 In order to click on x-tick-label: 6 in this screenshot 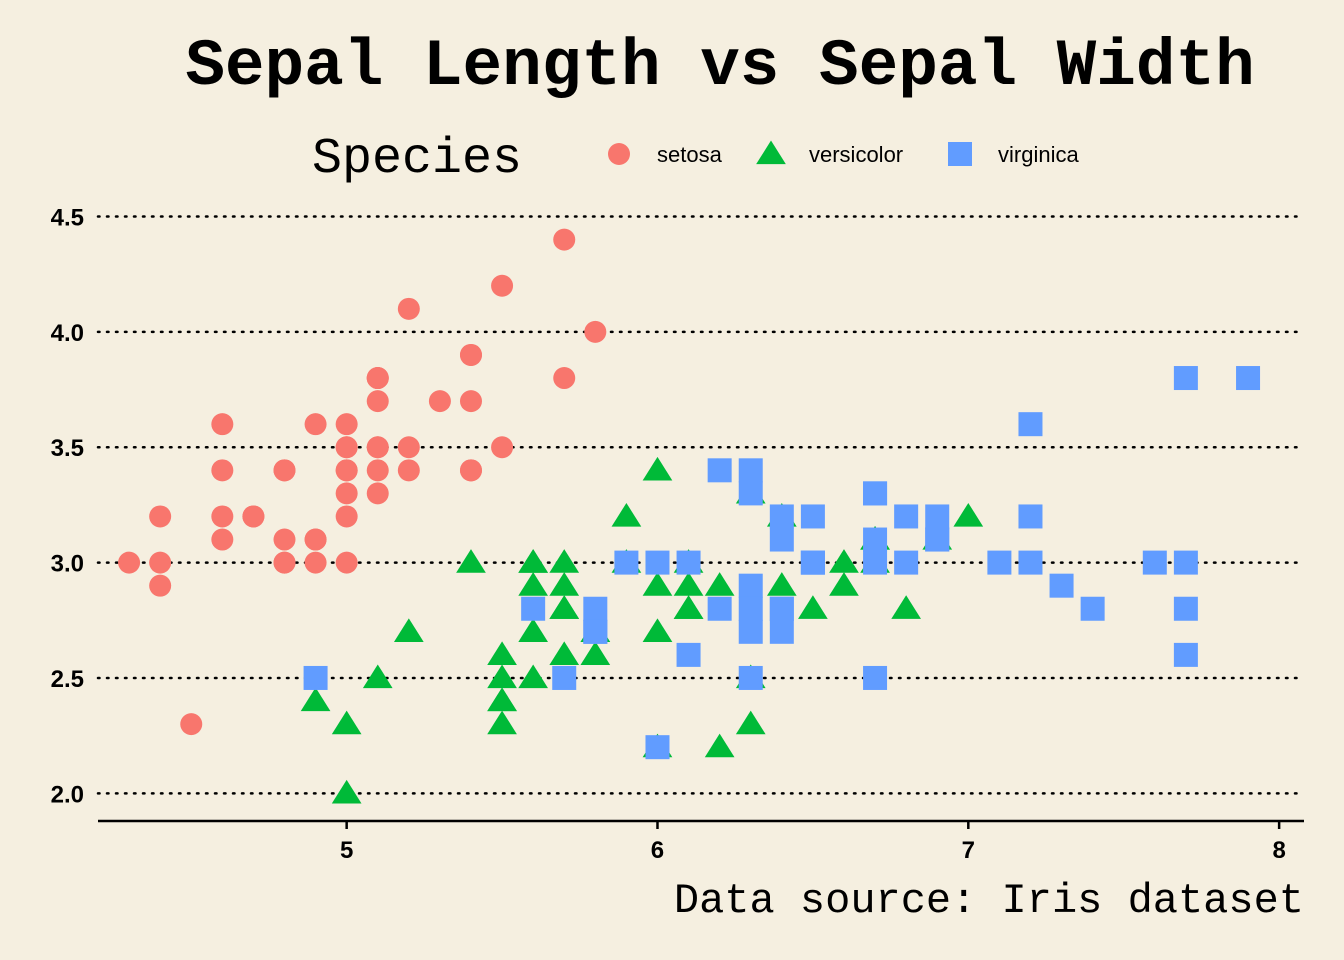, I will do `click(657, 850)`.